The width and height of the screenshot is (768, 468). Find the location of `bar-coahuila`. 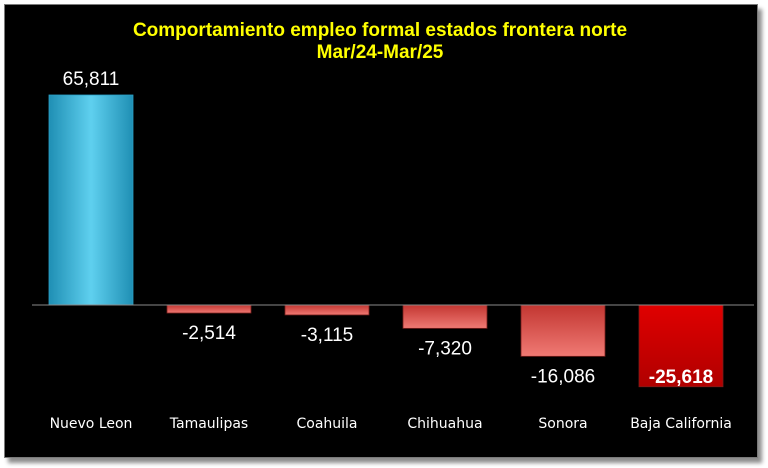

bar-coahuila is located at coordinates (327, 310).